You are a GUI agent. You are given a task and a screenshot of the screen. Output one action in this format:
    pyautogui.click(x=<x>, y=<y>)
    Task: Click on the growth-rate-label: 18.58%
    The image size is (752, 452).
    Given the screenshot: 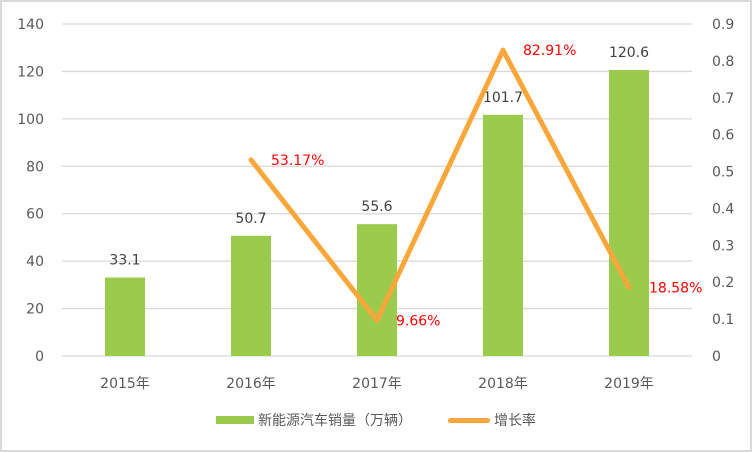 What is the action you would take?
    pyautogui.click(x=675, y=288)
    